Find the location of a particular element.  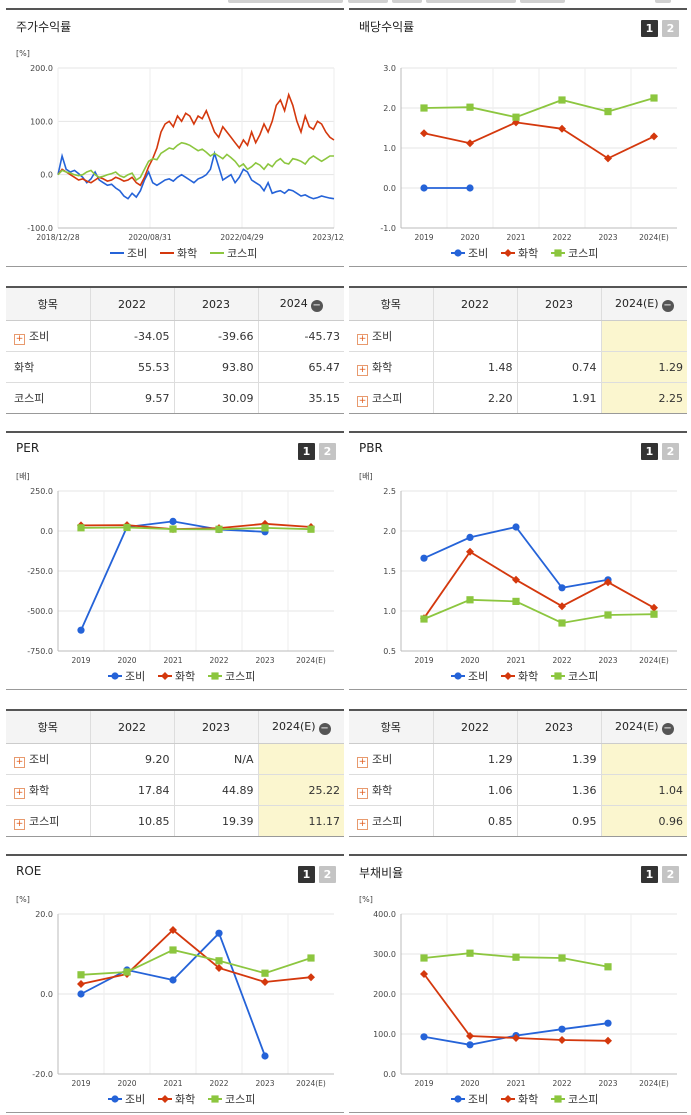

col-header: 2024(E) is located at coordinates (636, 726).